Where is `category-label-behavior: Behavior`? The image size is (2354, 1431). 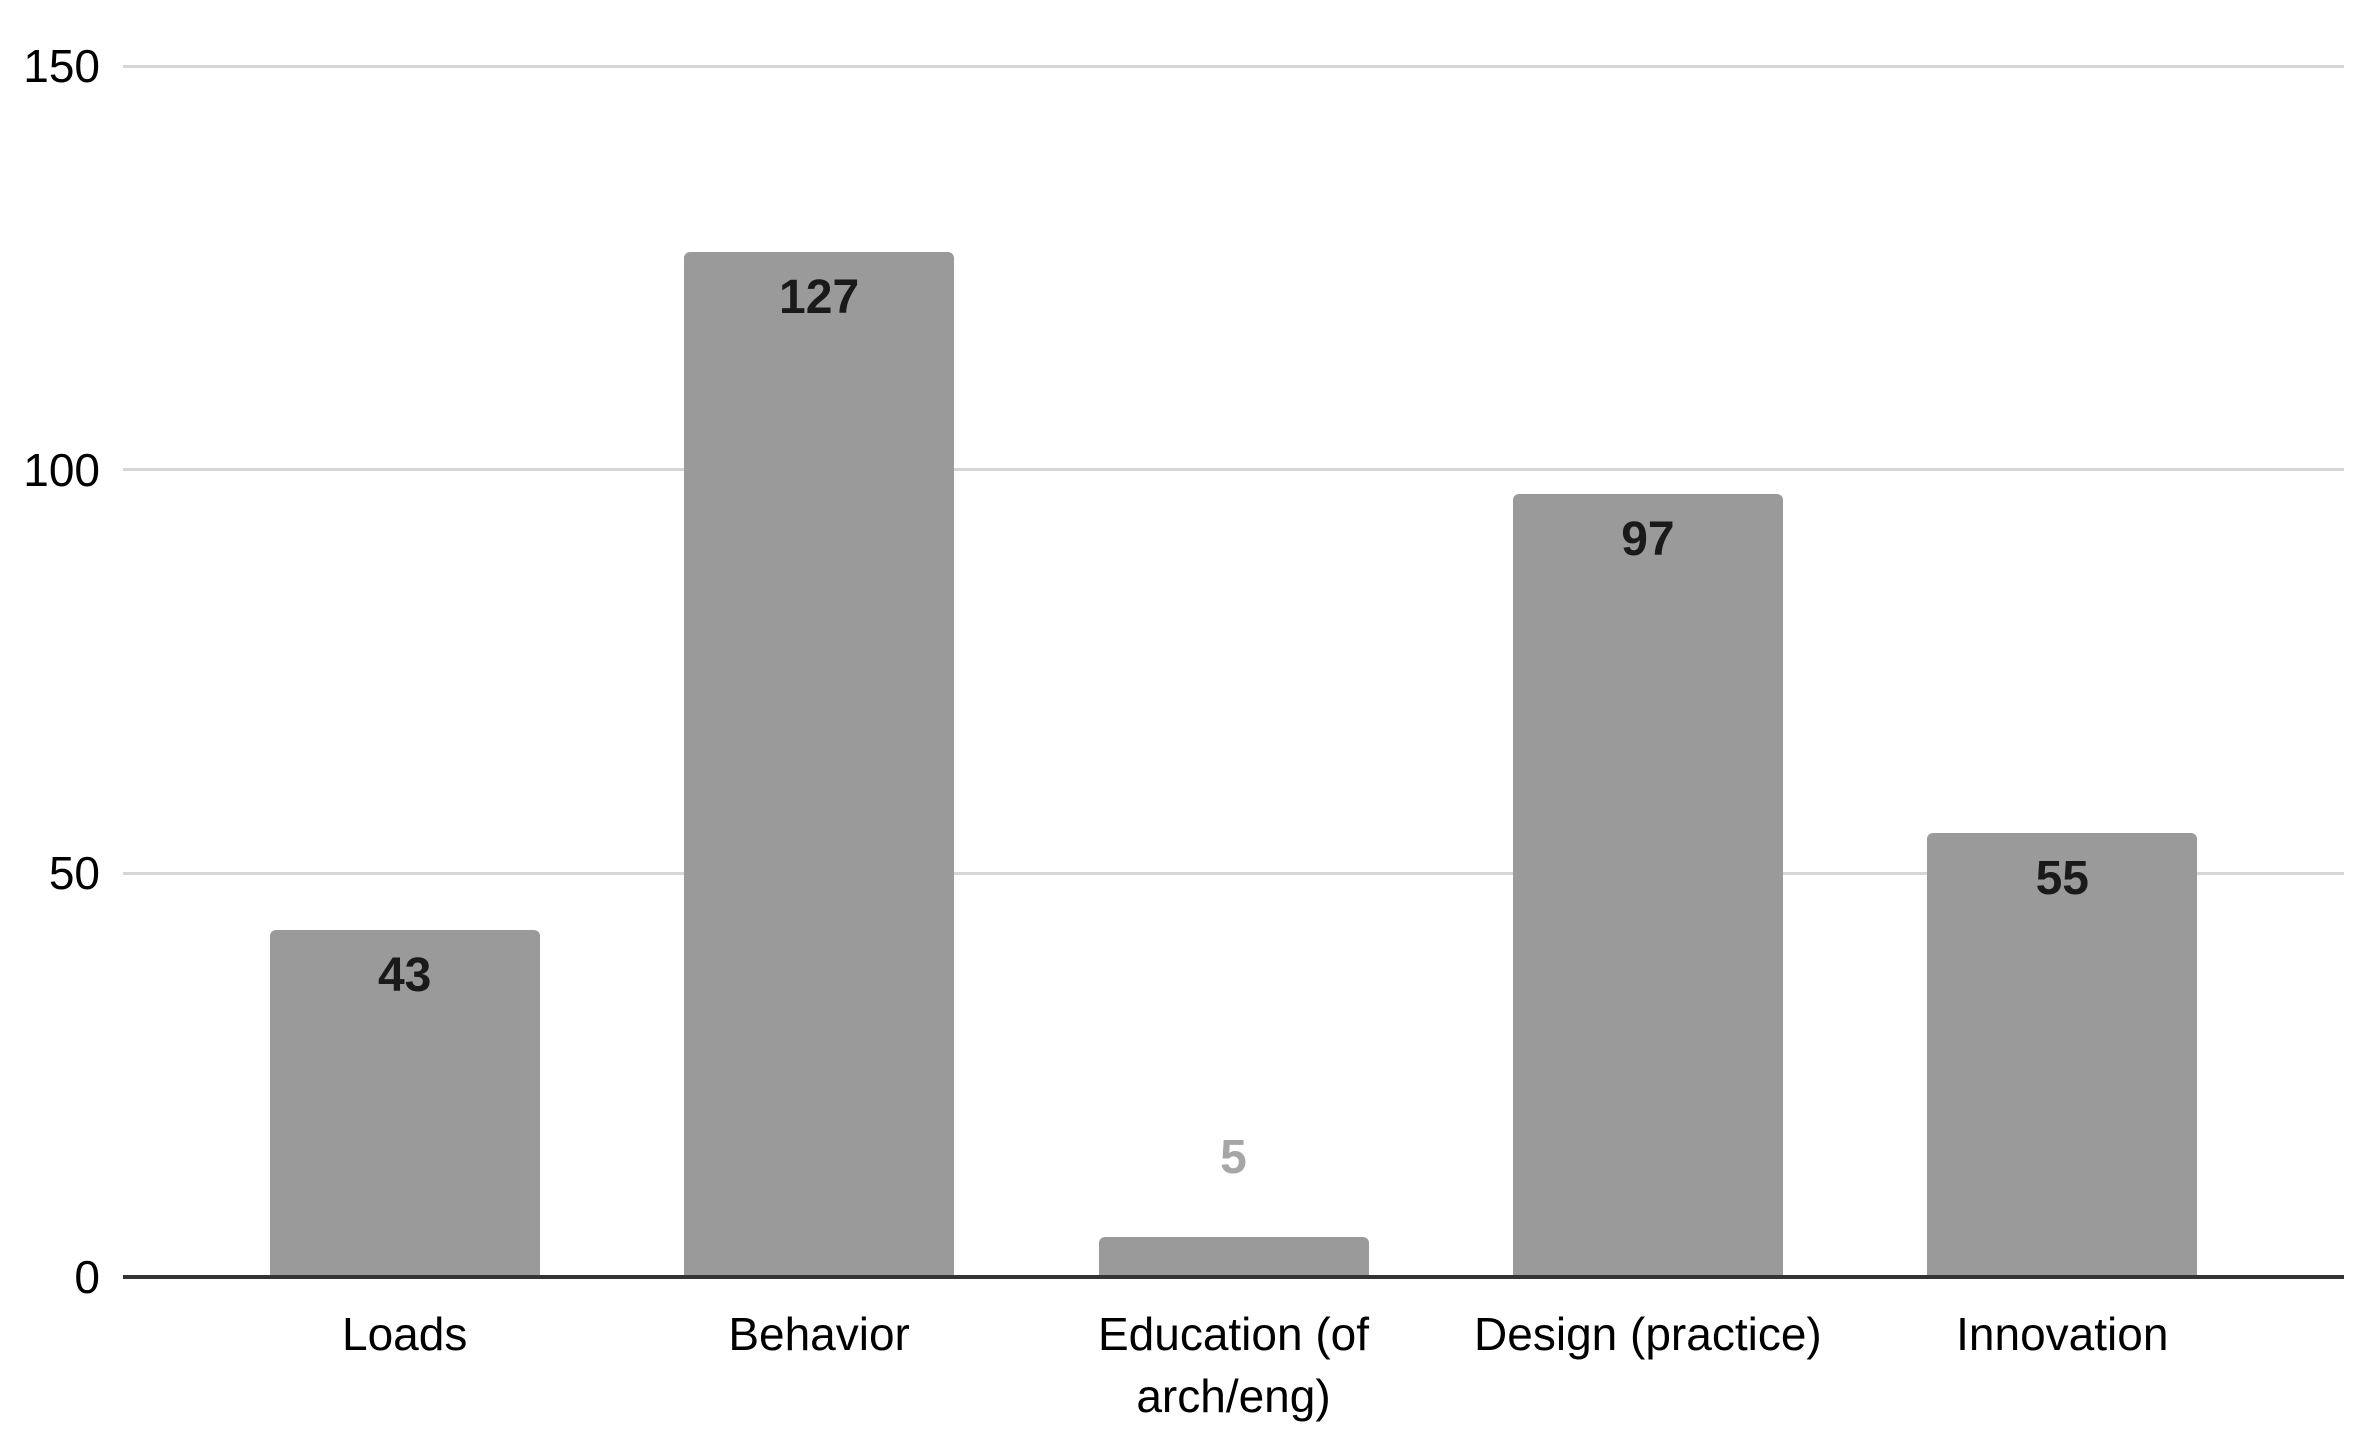
category-label-behavior: Behavior is located at coordinates (819, 1334).